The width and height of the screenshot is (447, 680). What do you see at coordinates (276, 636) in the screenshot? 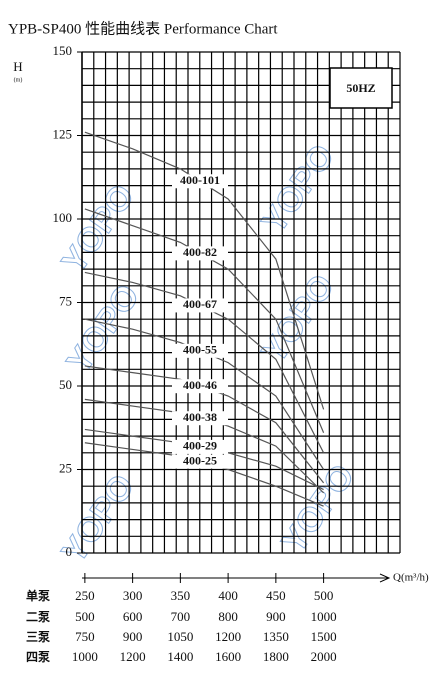
I see `flow-value: 1350` at bounding box center [276, 636].